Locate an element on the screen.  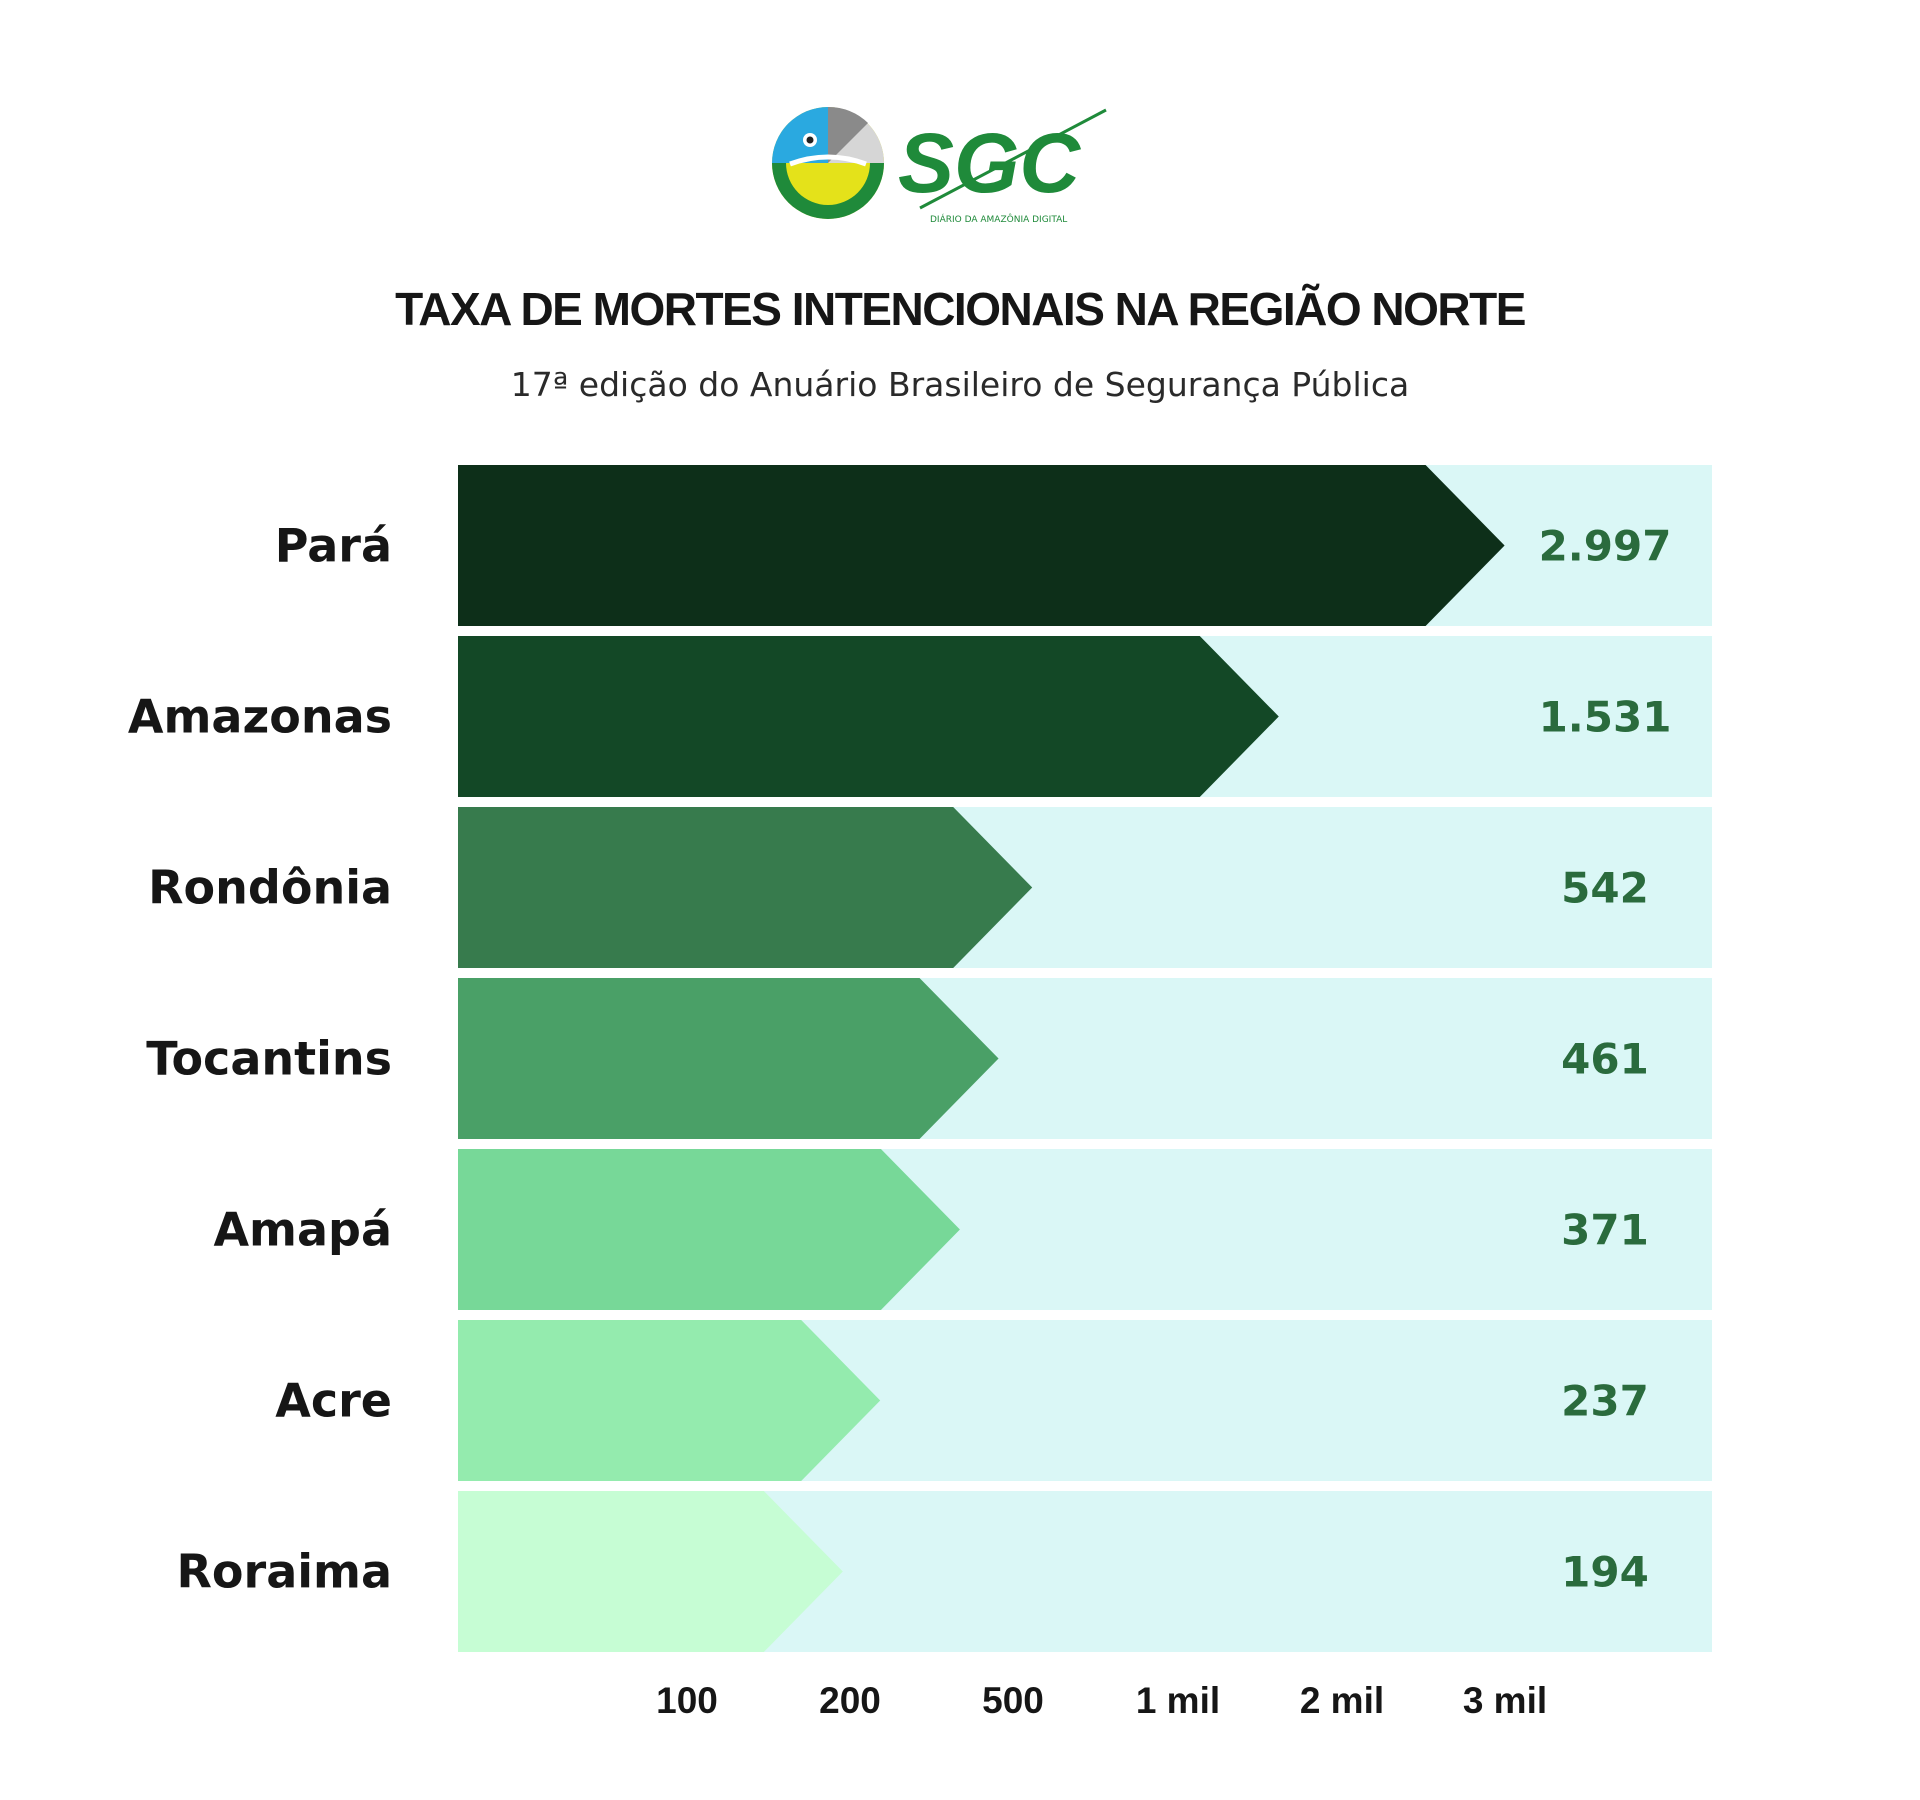
category-label: Amapá is located at coordinates (302, 1230).